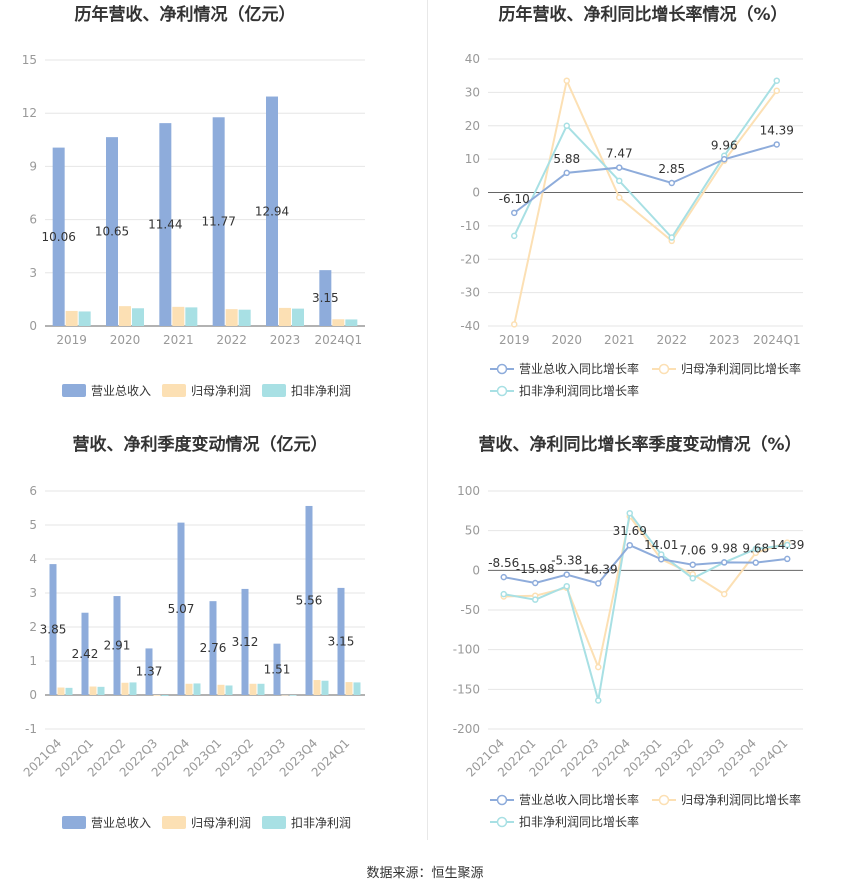 The width and height of the screenshot is (850, 891). Describe the element at coordinates (33, 593) in the screenshot. I see `y-tick-label: 3` at that location.